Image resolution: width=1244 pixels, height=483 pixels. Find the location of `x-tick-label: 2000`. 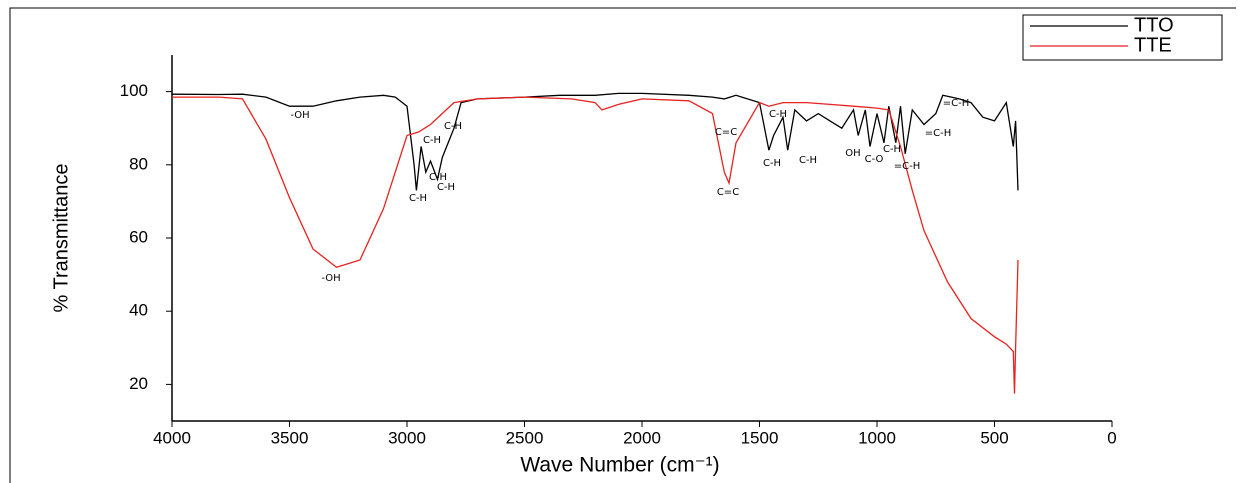

x-tick-label: 2000 is located at coordinates (642, 437).